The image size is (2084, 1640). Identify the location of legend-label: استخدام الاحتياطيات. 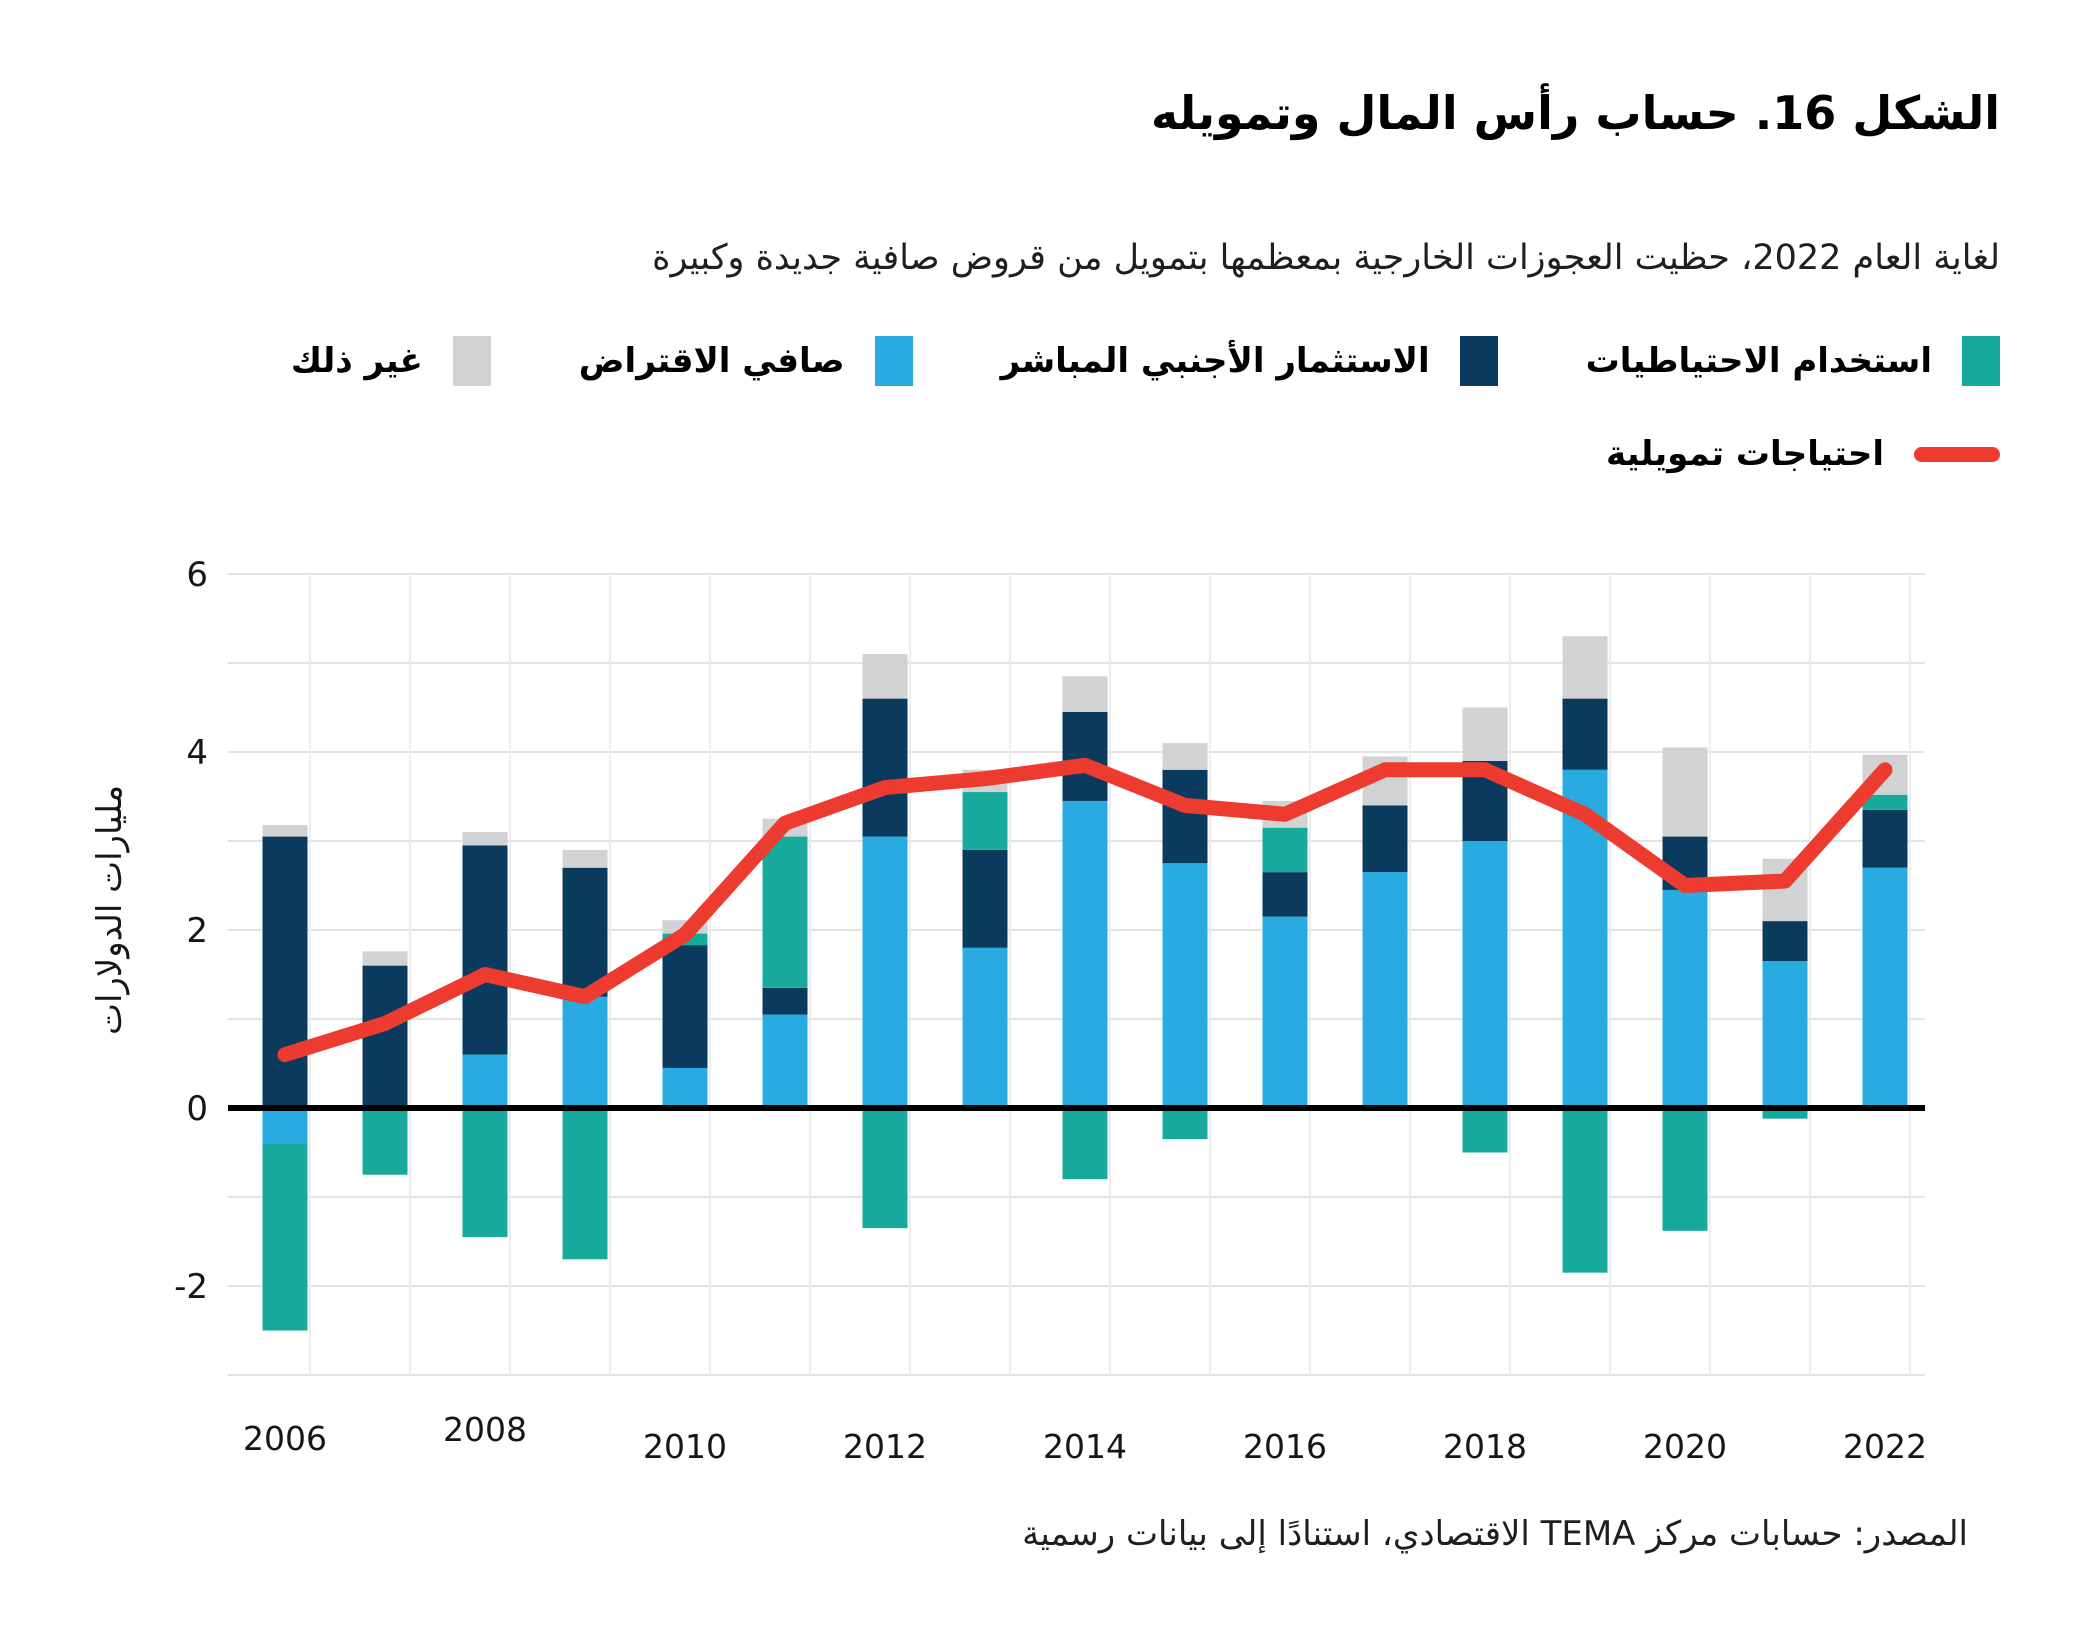
(1758, 361).